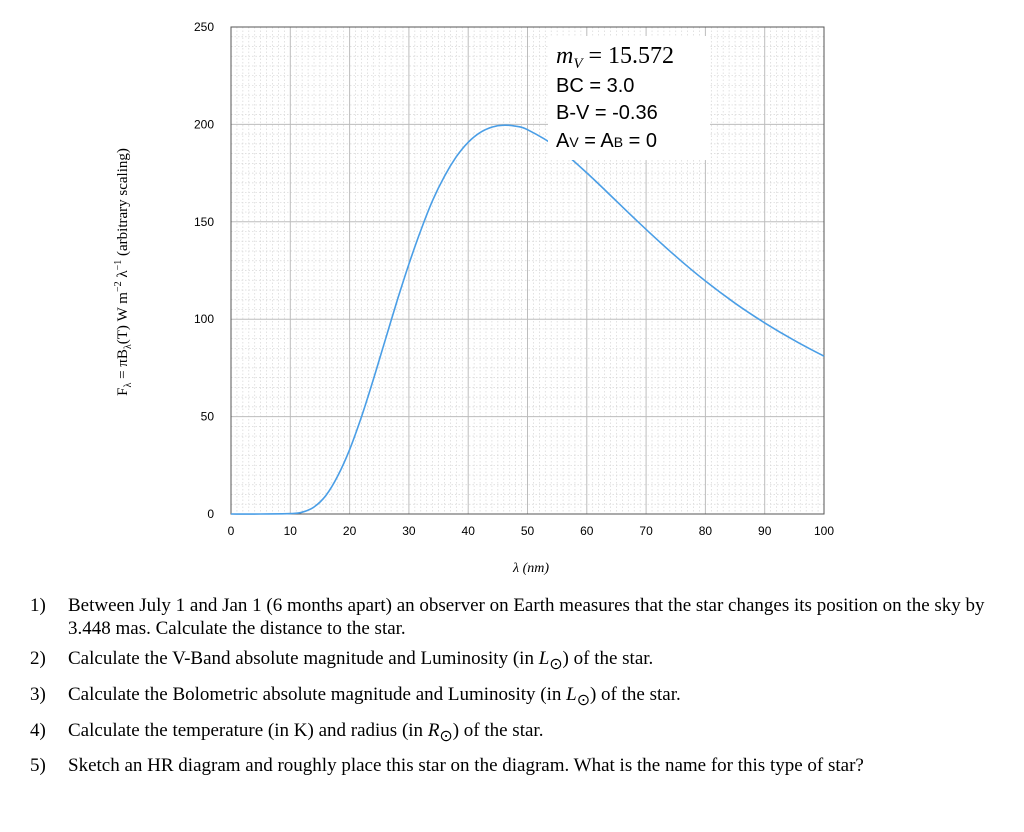  What do you see at coordinates (231, 531) in the screenshot?
I see `x-tick-label: 0` at bounding box center [231, 531].